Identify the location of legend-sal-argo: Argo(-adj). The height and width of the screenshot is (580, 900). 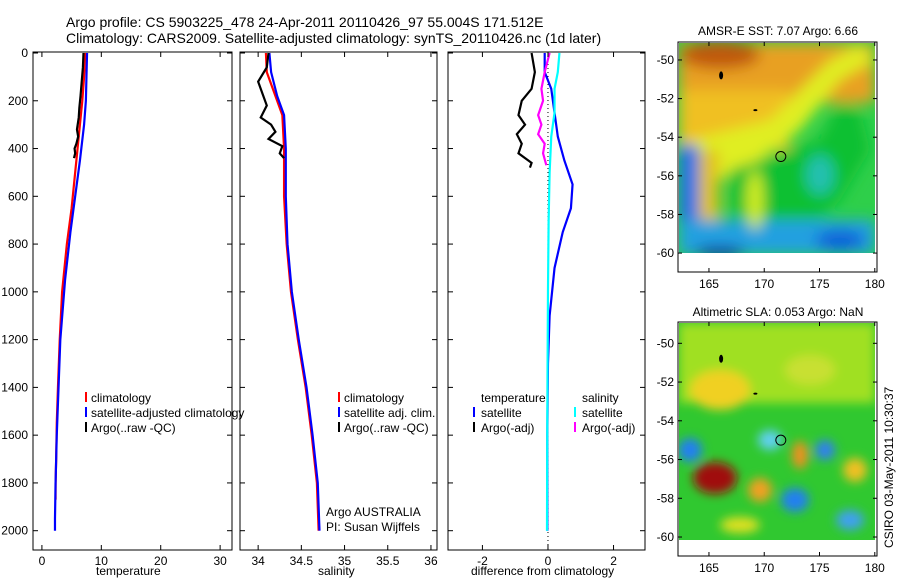
(608, 428).